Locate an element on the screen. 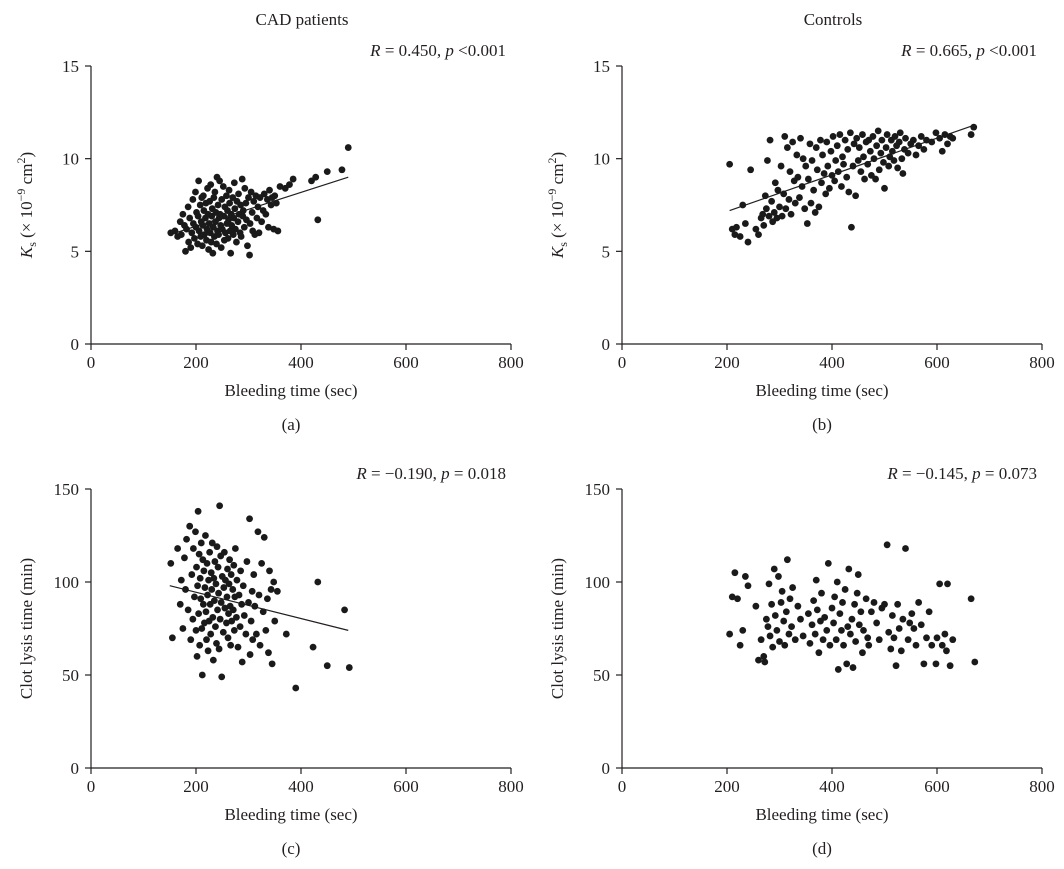  y-tick-label: 15 is located at coordinates (601, 66).